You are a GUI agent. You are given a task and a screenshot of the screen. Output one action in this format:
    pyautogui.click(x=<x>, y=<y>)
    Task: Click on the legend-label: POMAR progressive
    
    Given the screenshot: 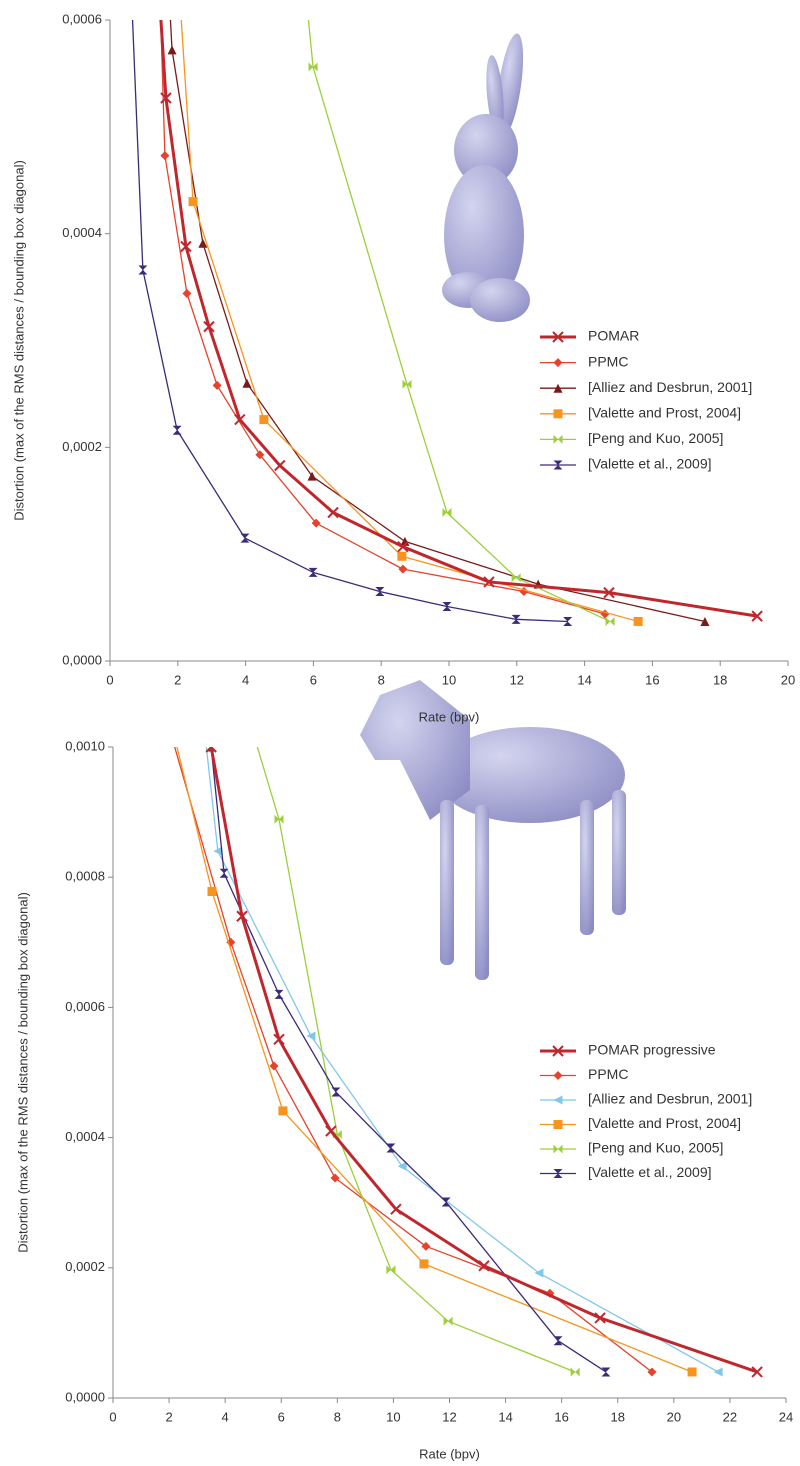 What is the action you would take?
    pyautogui.click(x=652, y=1050)
    